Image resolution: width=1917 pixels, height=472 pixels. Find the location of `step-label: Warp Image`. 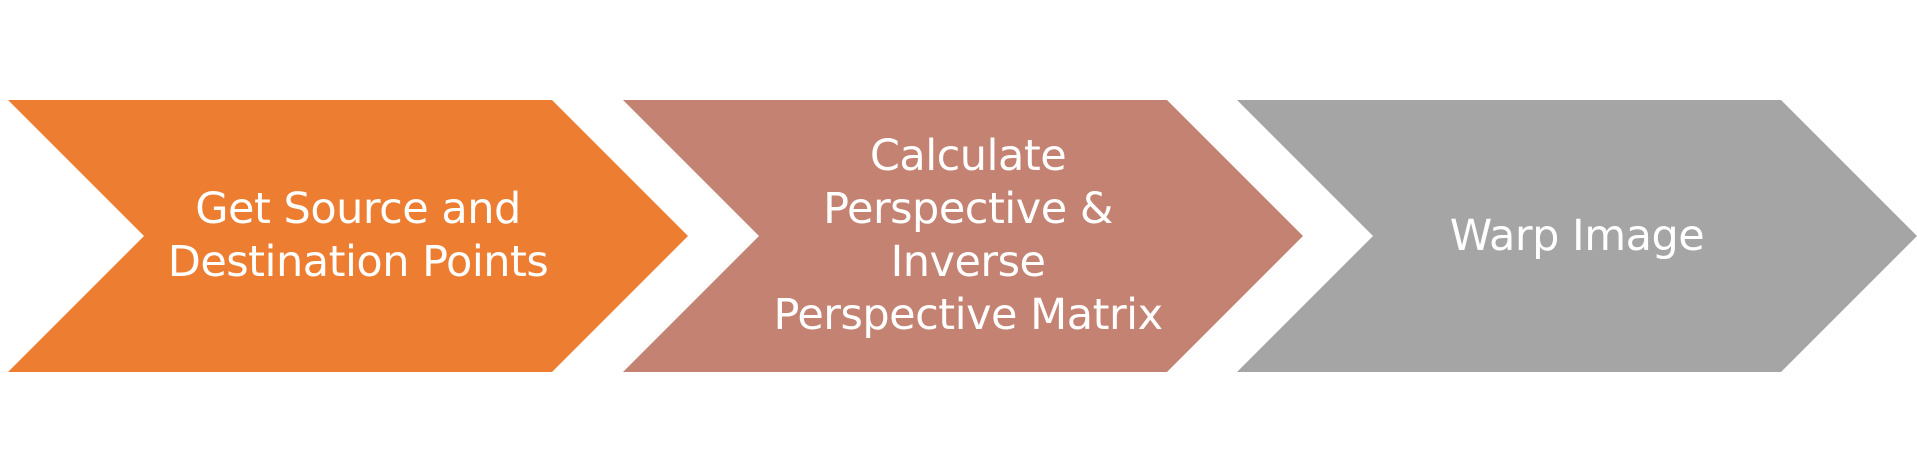

step-label: Warp Image is located at coordinates (1577, 236).